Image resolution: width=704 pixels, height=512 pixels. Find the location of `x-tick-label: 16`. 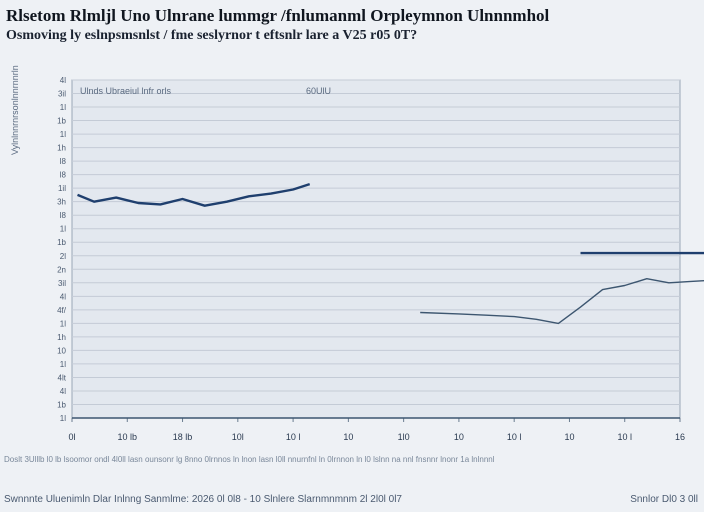

x-tick-label: 16 is located at coordinates (680, 437).